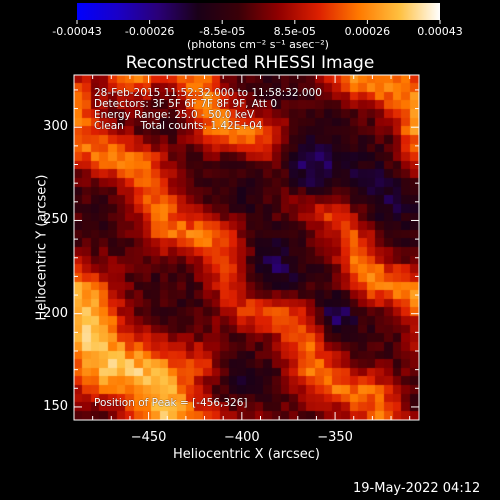 Image resolution: width=500 pixels, height=500 pixels. Describe the element at coordinates (148, 437) in the screenshot. I see `x-tick-label: −450` at that location.